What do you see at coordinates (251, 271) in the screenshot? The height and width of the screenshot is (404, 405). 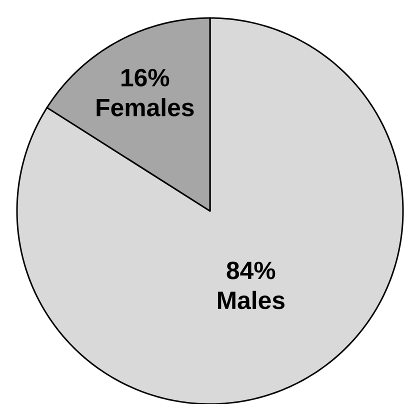 I see `data-label: 84%` at bounding box center [251, 271].